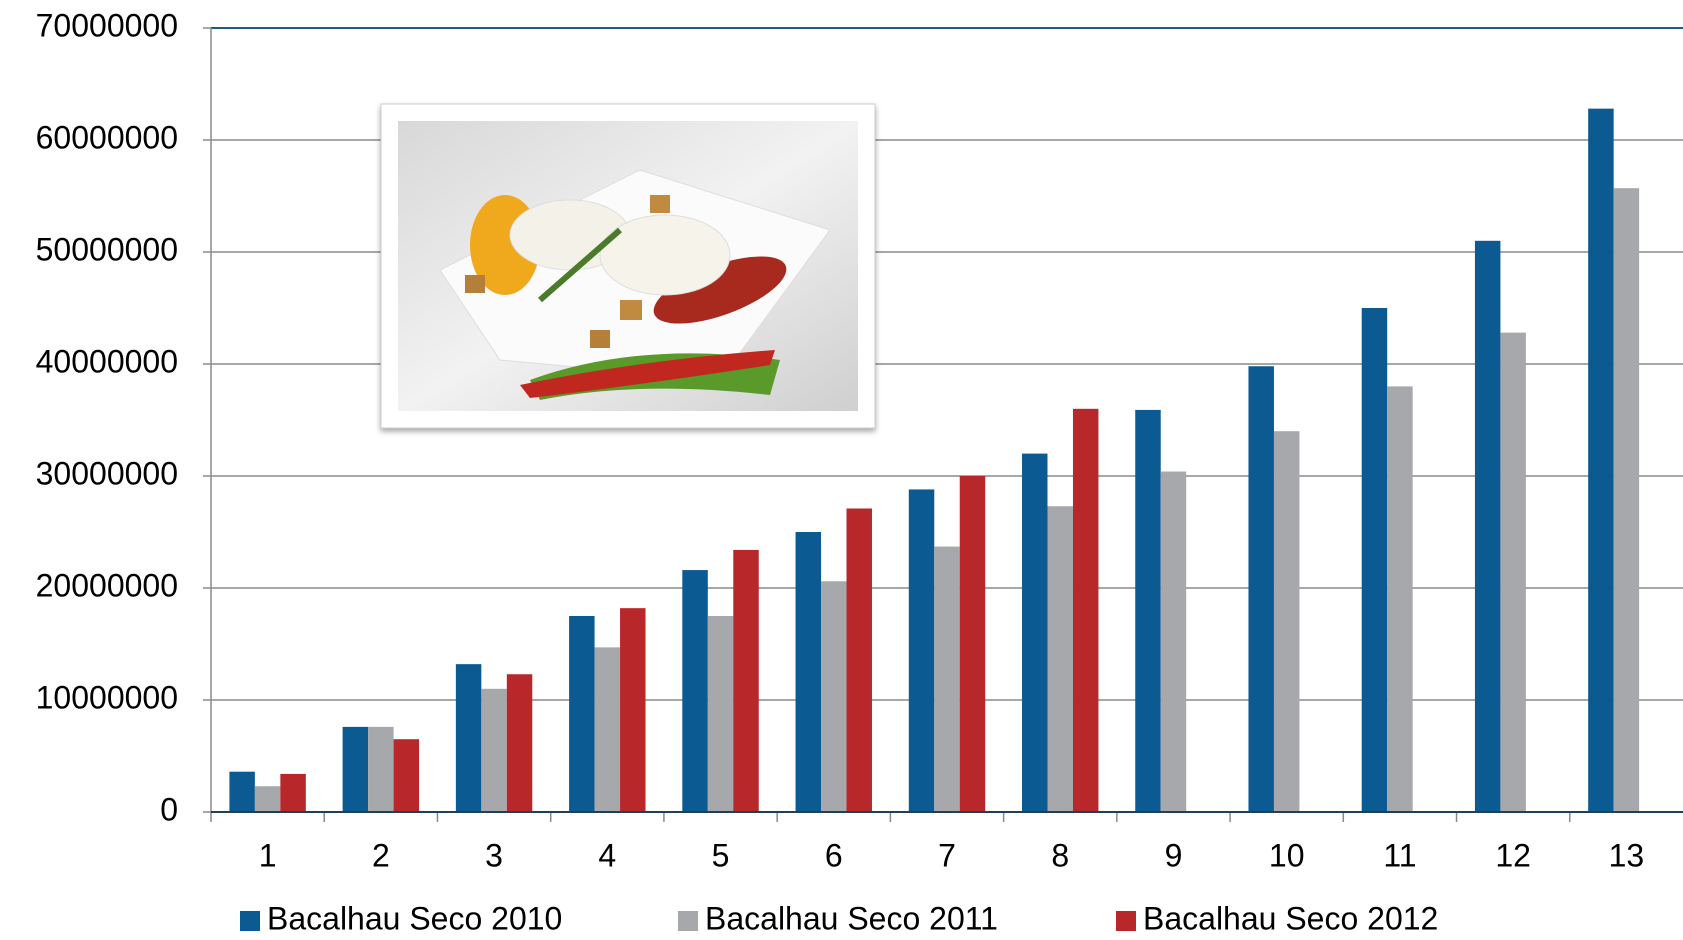  What do you see at coordinates (628, 266) in the screenshot?
I see `photo` at bounding box center [628, 266].